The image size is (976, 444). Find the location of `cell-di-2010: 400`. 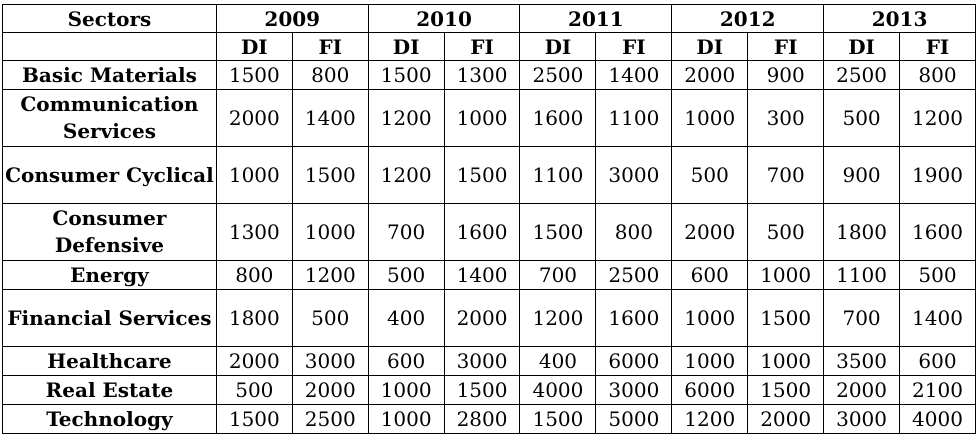

cell-di-2010: 400 is located at coordinates (406, 318).